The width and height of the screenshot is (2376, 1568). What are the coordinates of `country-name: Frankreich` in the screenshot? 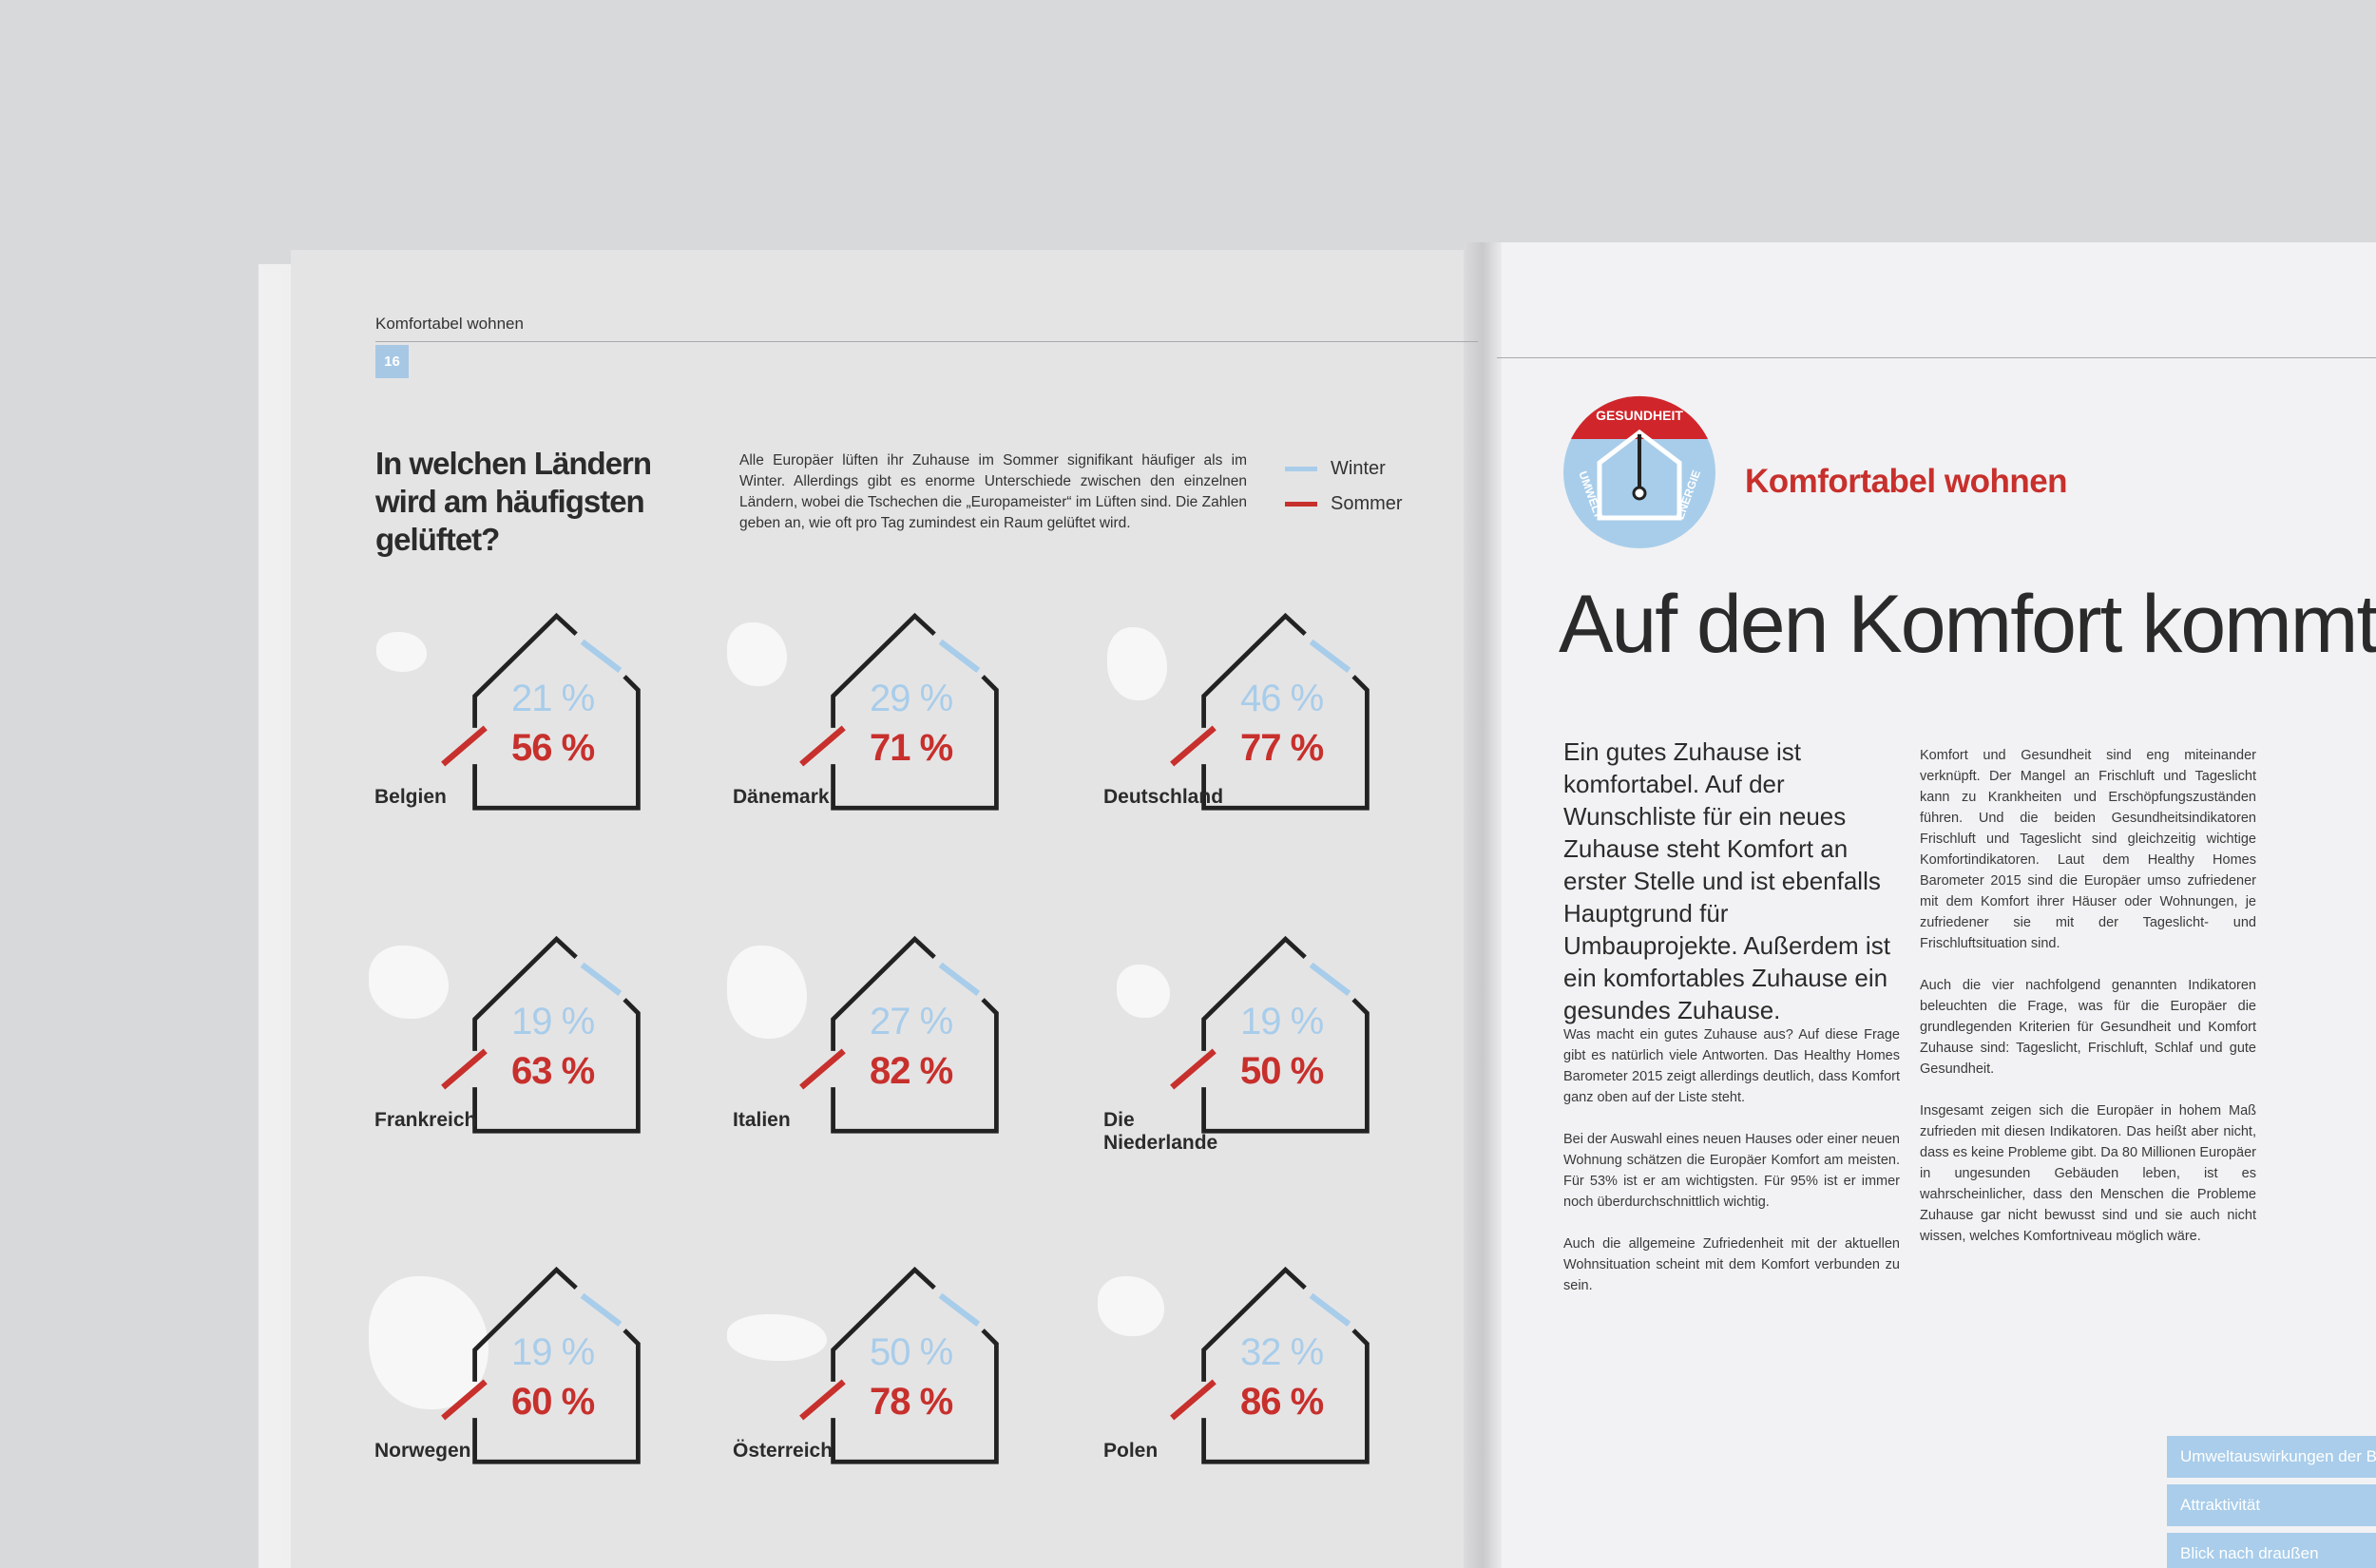 It's located at (425, 1120).